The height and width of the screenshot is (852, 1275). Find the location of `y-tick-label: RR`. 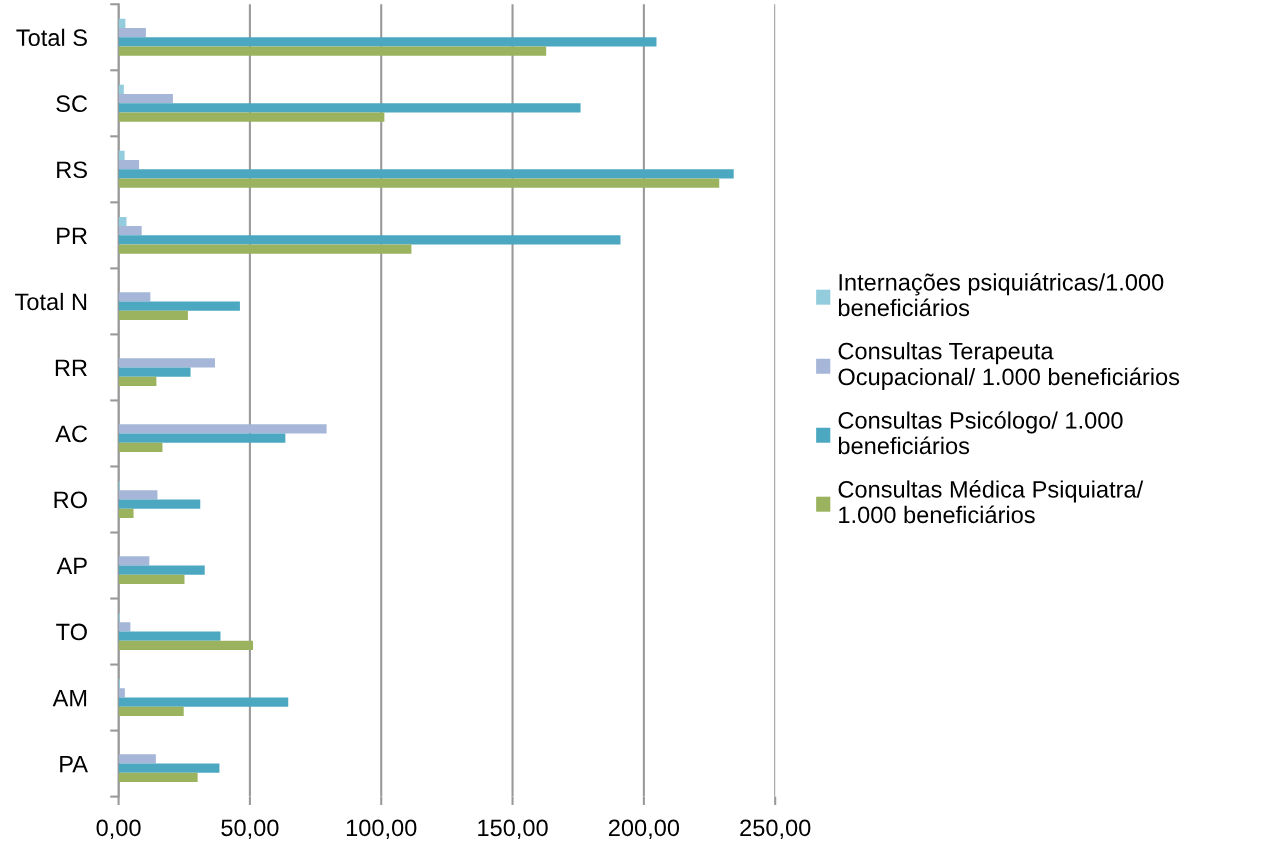

y-tick-label: RR is located at coordinates (71, 367).